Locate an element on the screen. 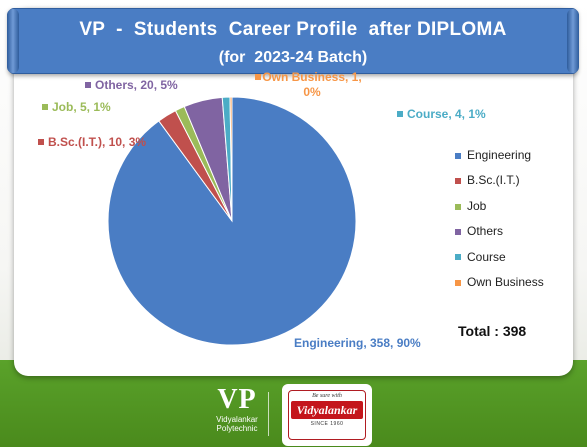 The height and width of the screenshot is (447, 587). chart-subtitle: (for 2023-24 Batch) is located at coordinates (293, 57).